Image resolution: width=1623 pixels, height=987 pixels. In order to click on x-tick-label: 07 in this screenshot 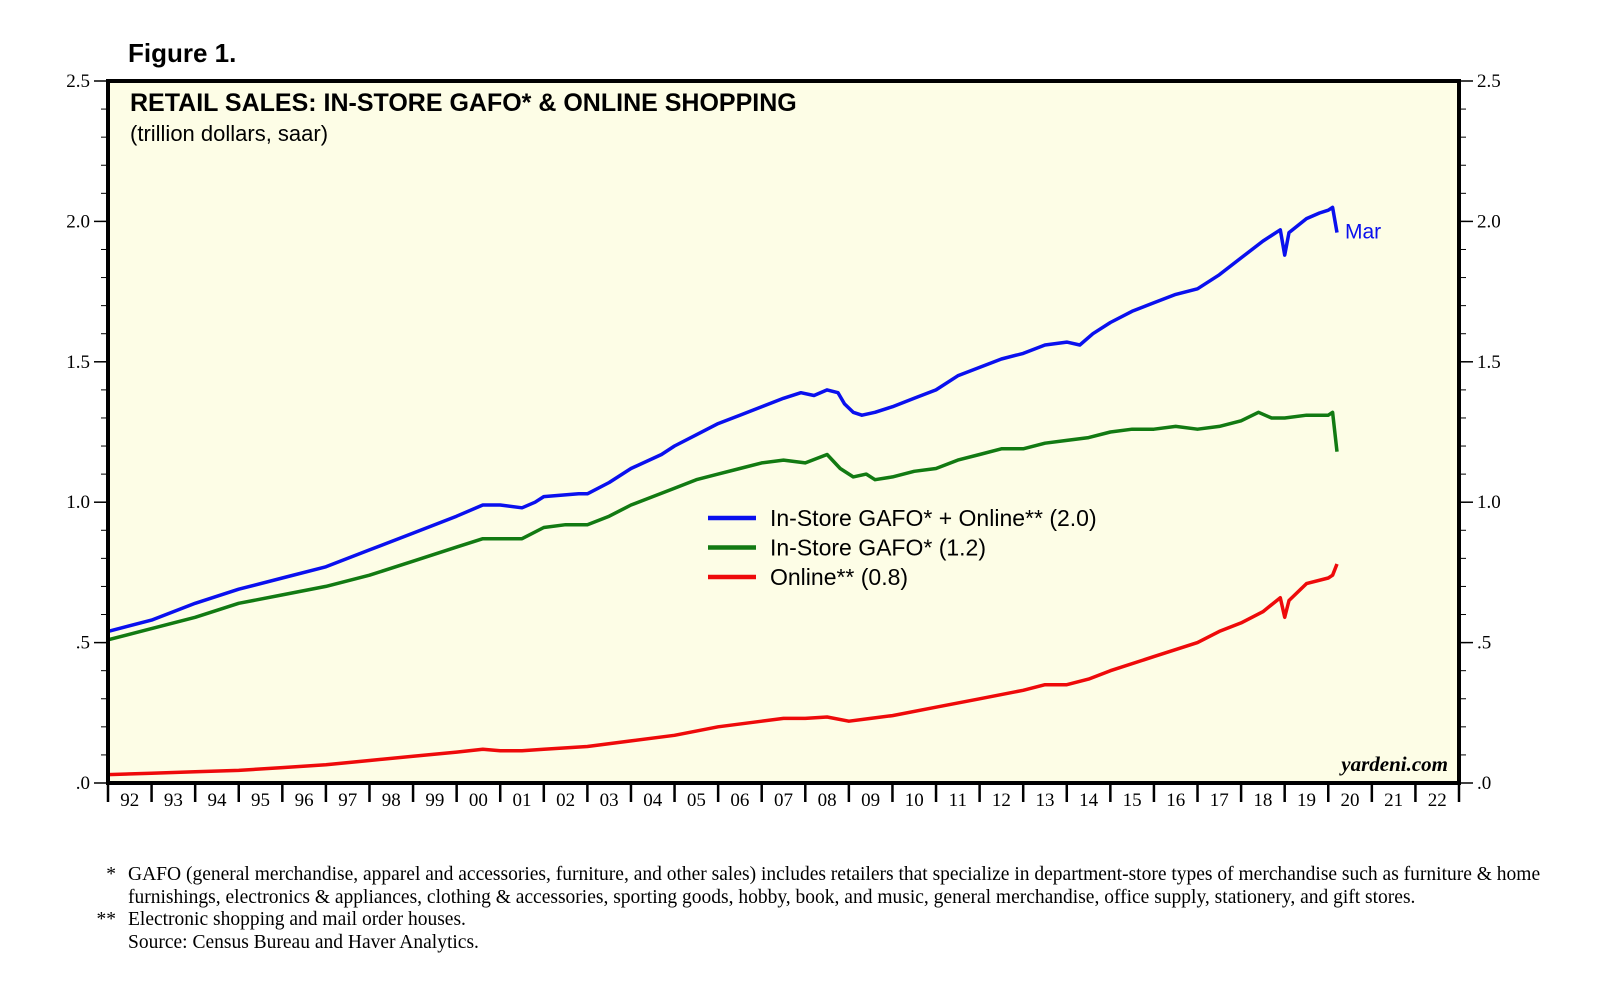, I will do `click(783, 800)`.